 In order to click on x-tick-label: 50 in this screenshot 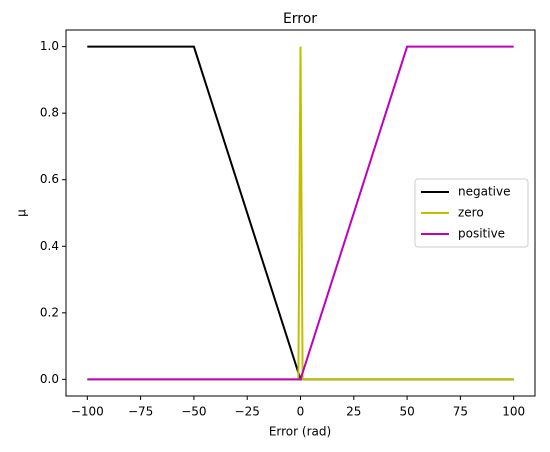, I will do `click(406, 412)`.